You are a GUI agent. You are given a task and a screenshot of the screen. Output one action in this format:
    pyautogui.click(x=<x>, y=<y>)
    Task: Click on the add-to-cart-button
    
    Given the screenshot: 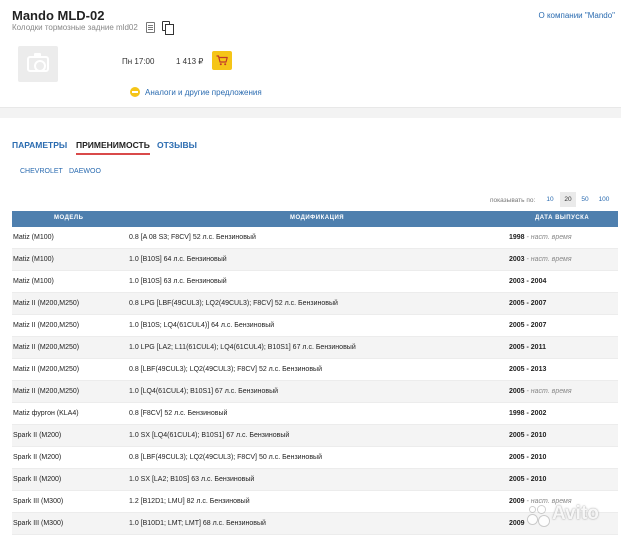 What is the action you would take?
    pyautogui.click(x=222, y=60)
    